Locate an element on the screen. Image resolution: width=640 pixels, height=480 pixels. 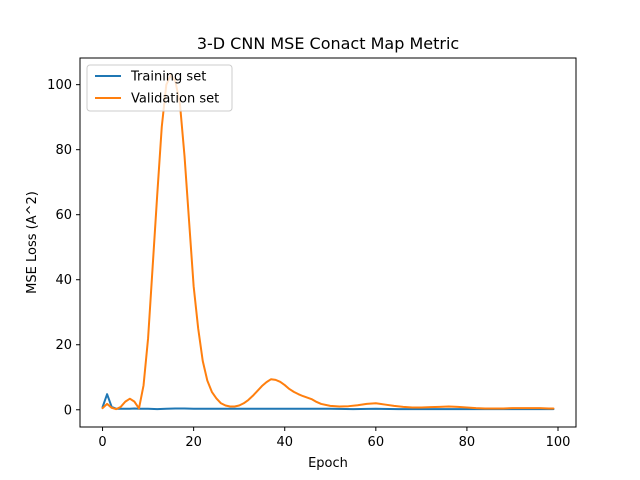
y-tick-label: 60 is located at coordinates (63, 215).